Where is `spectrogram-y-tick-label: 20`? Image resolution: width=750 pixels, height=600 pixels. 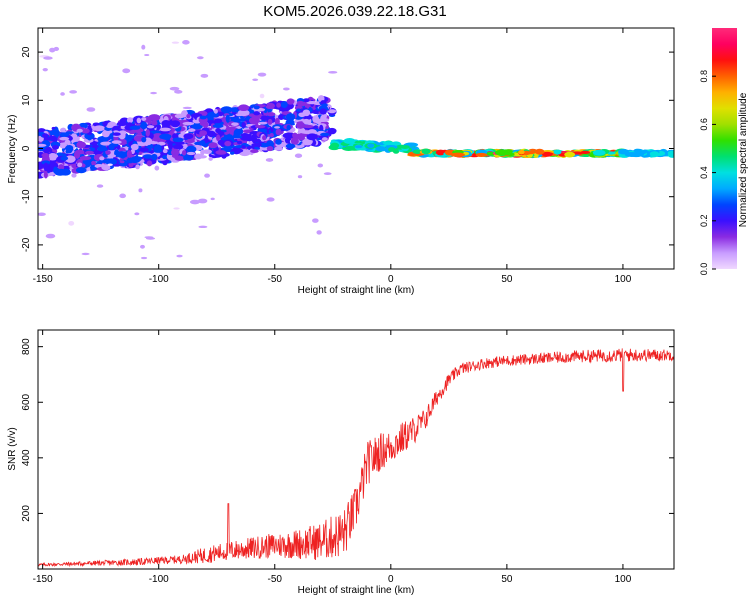 spectrogram-y-tick-label: 20 is located at coordinates (26, 52).